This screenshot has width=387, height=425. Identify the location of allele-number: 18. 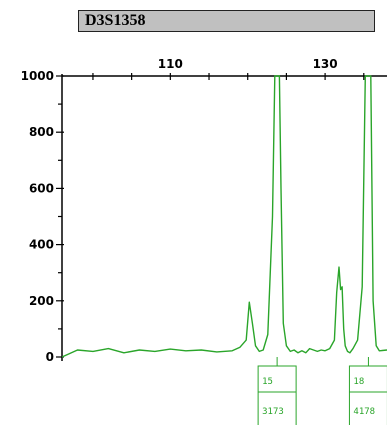
(358, 382).